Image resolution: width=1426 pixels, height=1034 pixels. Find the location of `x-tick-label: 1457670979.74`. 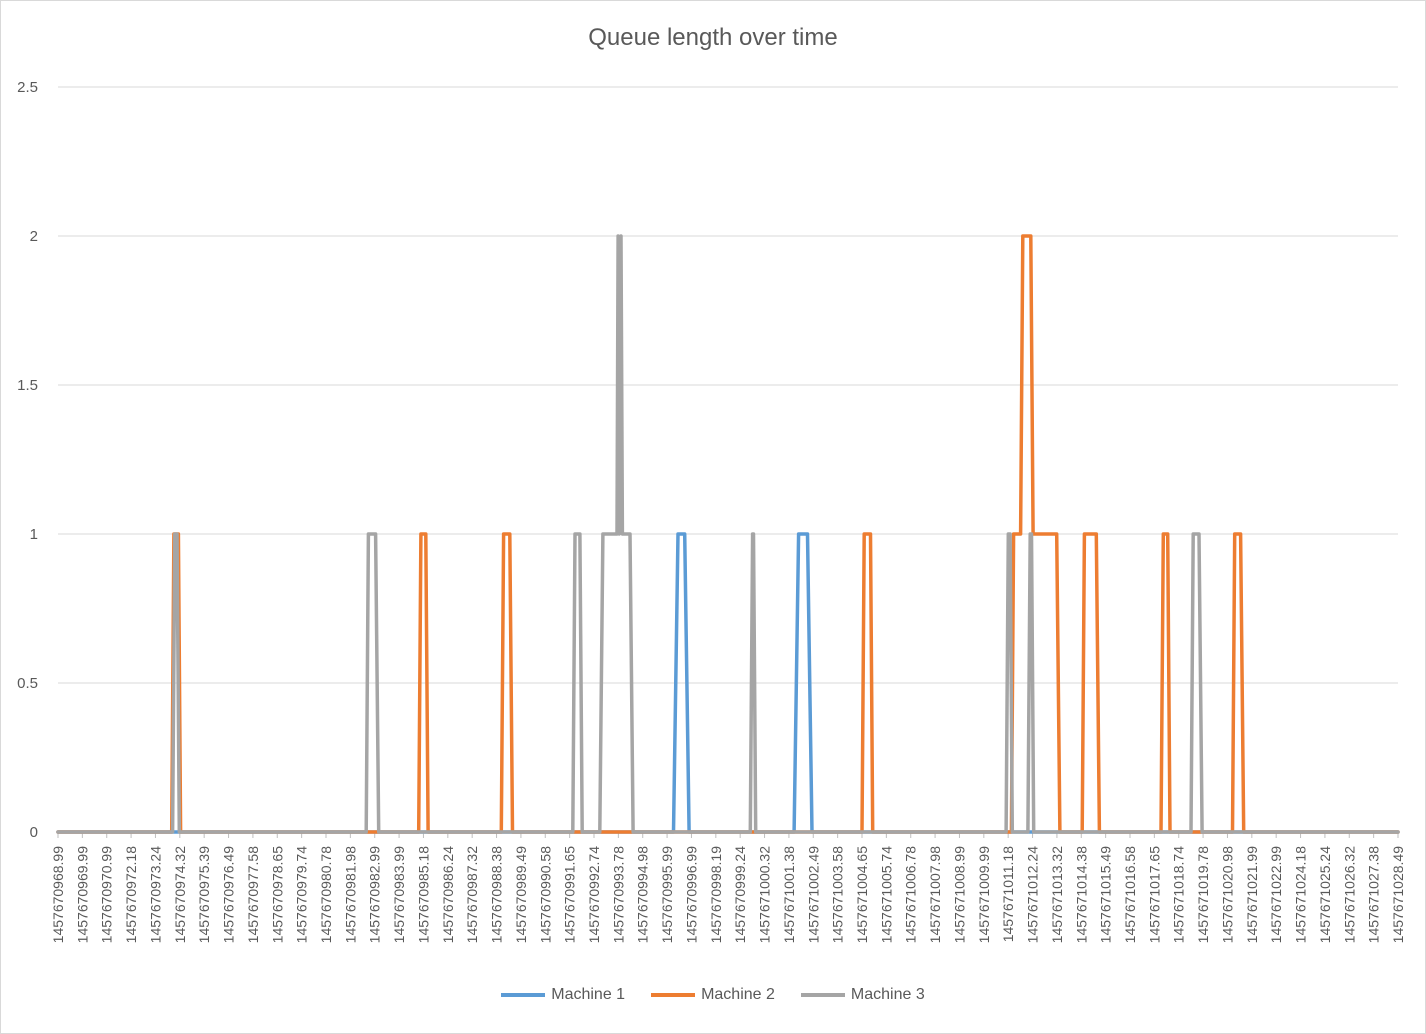

x-tick-label: 1457670979.74 is located at coordinates (302, 895).